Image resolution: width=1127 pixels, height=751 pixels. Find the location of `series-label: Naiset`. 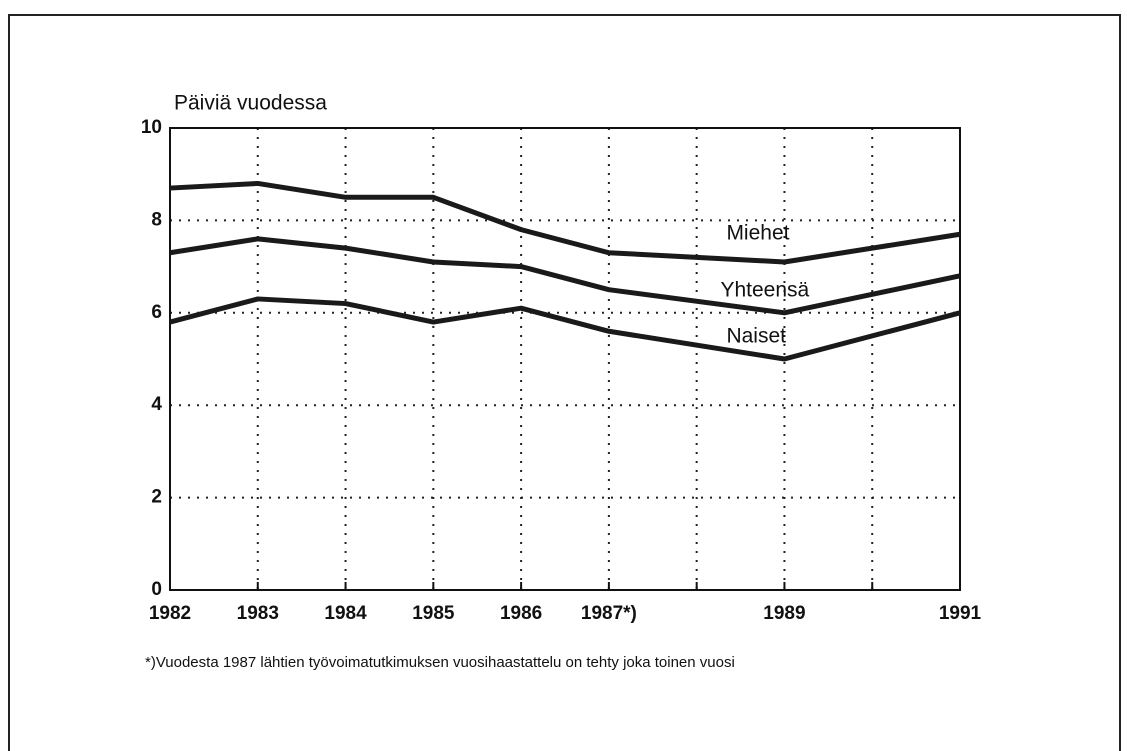

series-label: Naiset is located at coordinates (756, 336).